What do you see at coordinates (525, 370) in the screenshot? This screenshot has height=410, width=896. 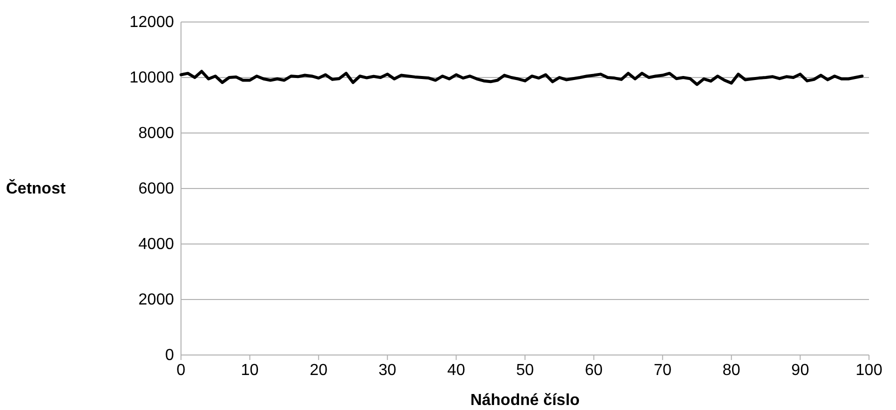 I see `x-tick-label: 50` at bounding box center [525, 370].